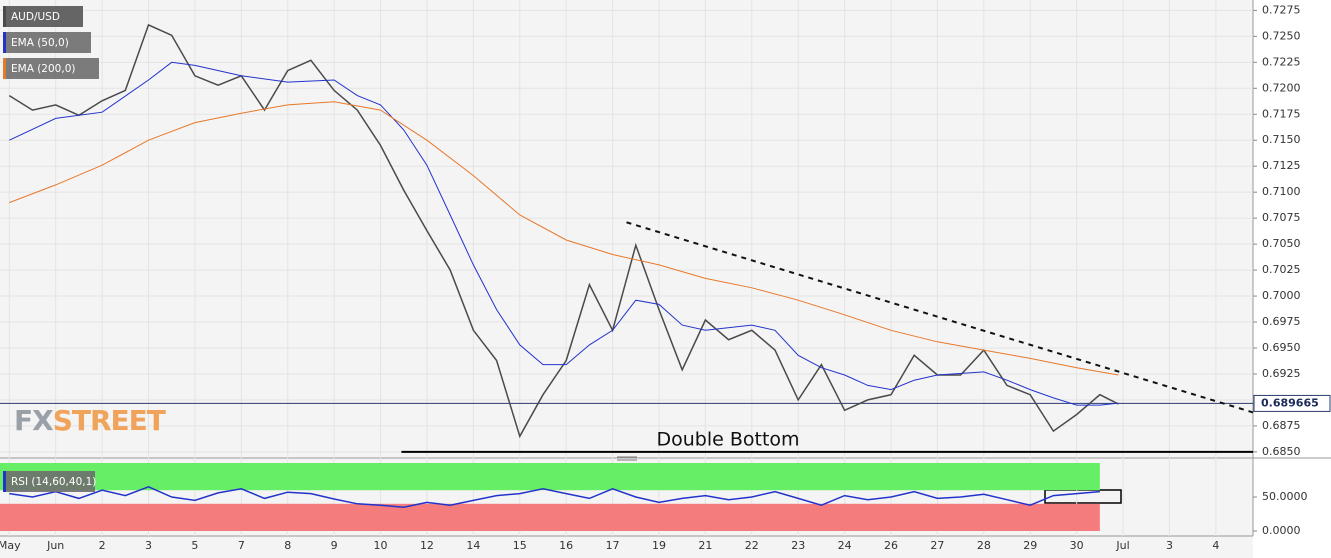 Image resolution: width=1331 pixels, height=558 pixels. What do you see at coordinates (1281, 217) in the screenshot?
I see `y-tick-label: 0.7075` at bounding box center [1281, 217].